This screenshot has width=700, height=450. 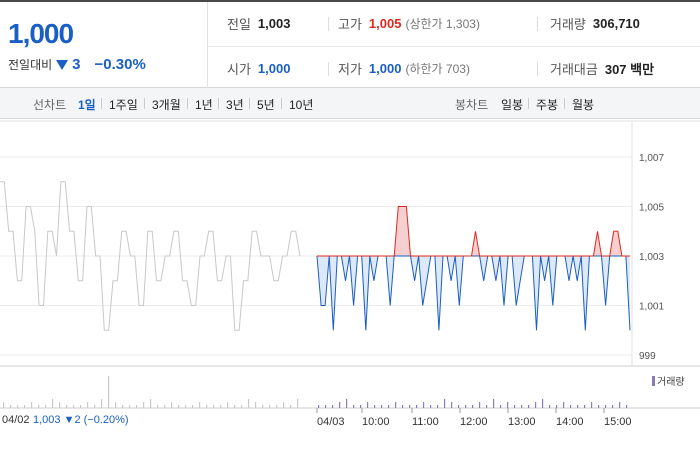 I want to click on today-up-line, so click(x=473, y=231).